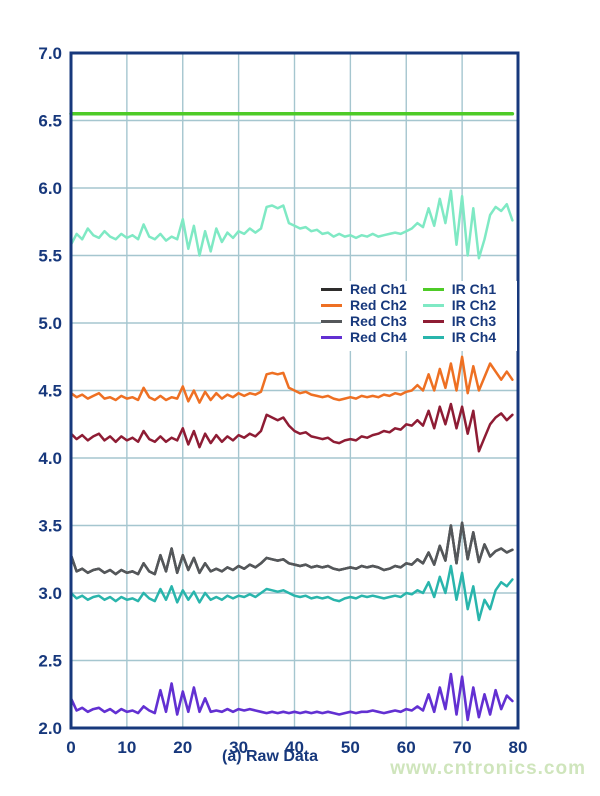 This screenshot has height=796, width=600. Describe the element at coordinates (474, 337) in the screenshot. I see `legend-label: IR Ch4` at that location.